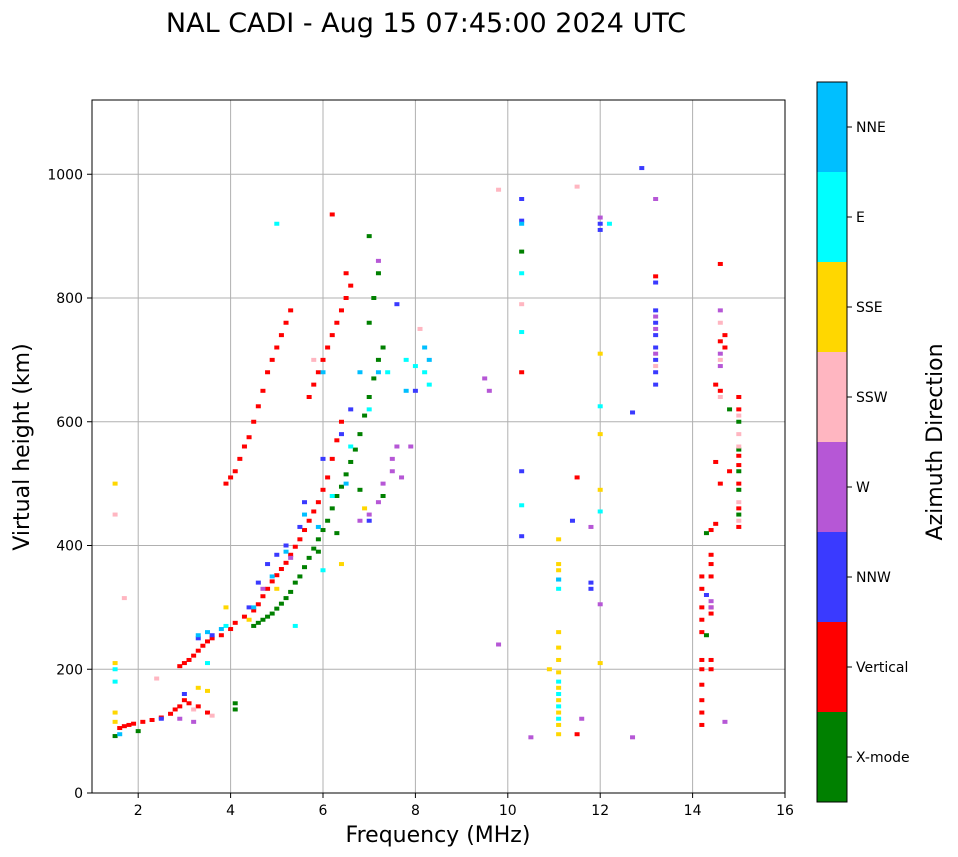 The width and height of the screenshot is (958, 857). Describe the element at coordinates (832, 397) in the screenshot. I see `colorbar-segment-ssw` at that location.